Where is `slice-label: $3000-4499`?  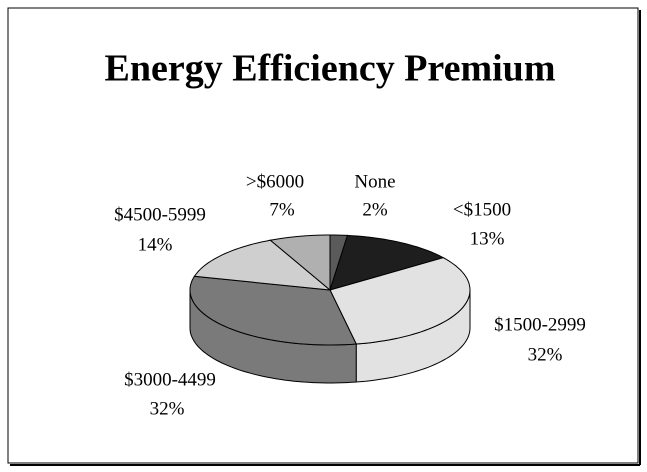
slice-label: $3000-4499 is located at coordinates (170, 379).